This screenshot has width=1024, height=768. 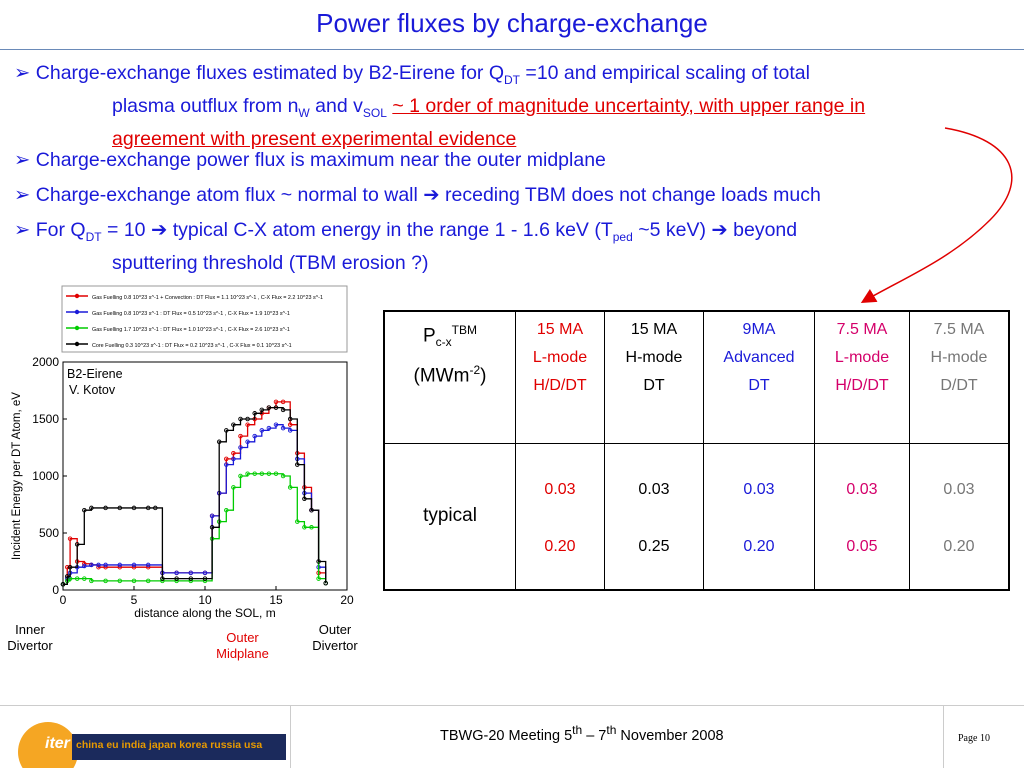 What do you see at coordinates (63, 600) in the screenshot?
I see `x-tick-label: 0` at bounding box center [63, 600].